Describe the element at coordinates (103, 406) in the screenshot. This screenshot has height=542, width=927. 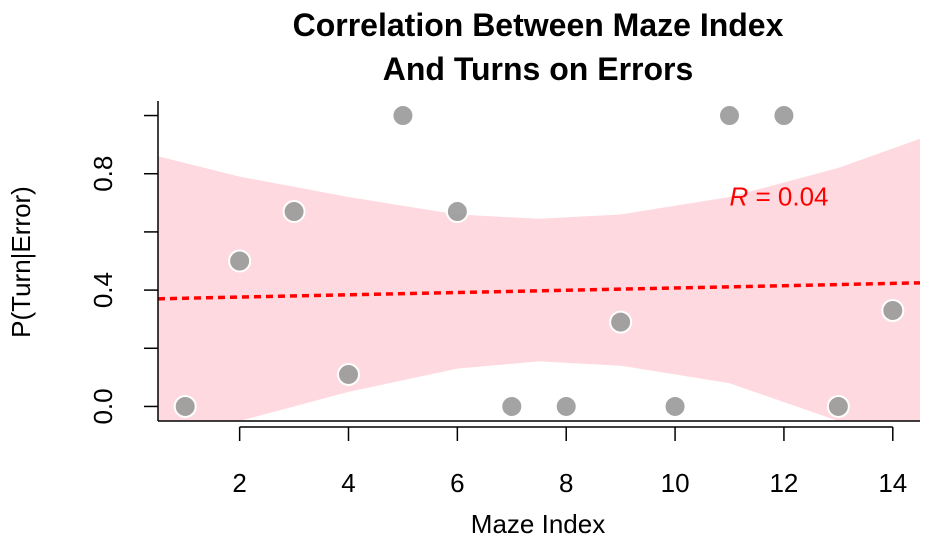
I see `y-tick-label: 0.0` at that location.